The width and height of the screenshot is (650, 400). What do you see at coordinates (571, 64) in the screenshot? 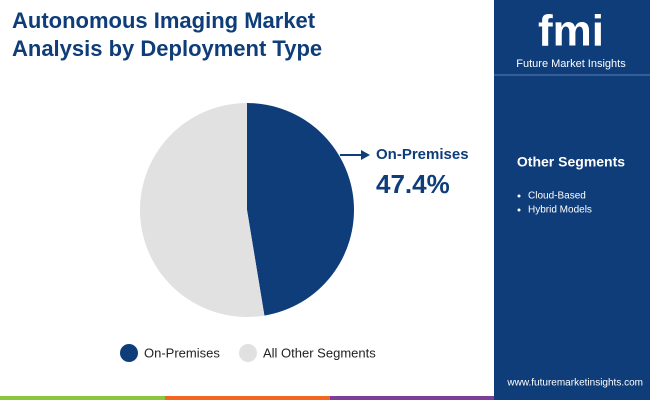
I see `brand: Future Market Insights` at bounding box center [571, 64].